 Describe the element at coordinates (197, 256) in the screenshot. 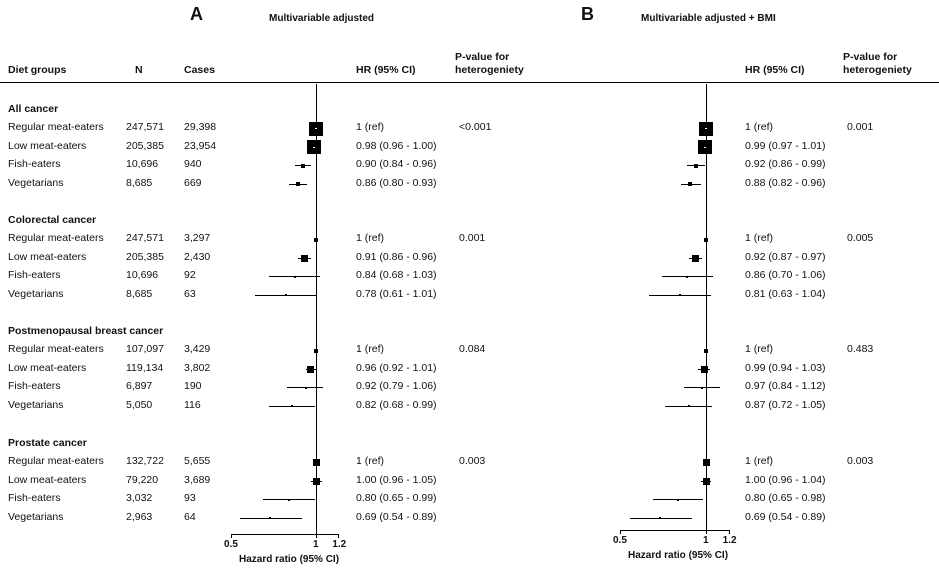

I see `row-cases: 2,430` at that location.